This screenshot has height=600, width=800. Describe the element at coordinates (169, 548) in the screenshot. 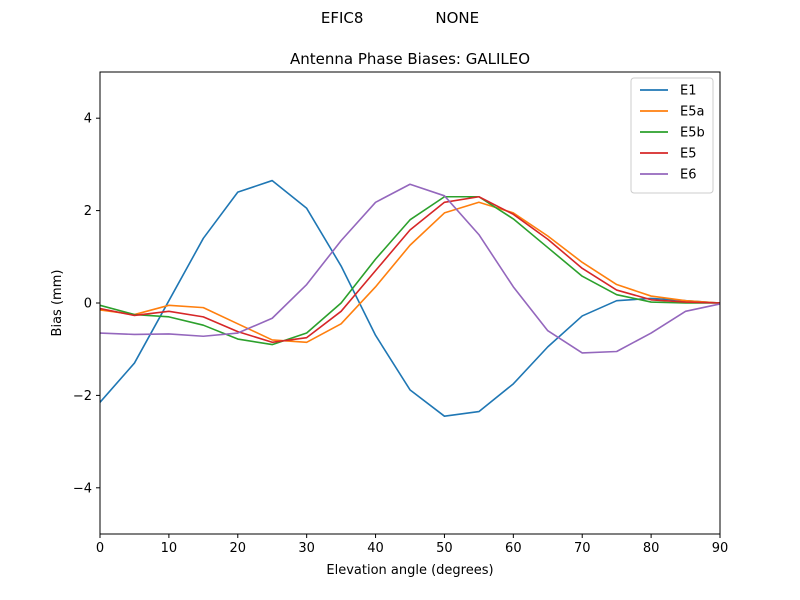

I see `x-tick-label: 10` at that location.